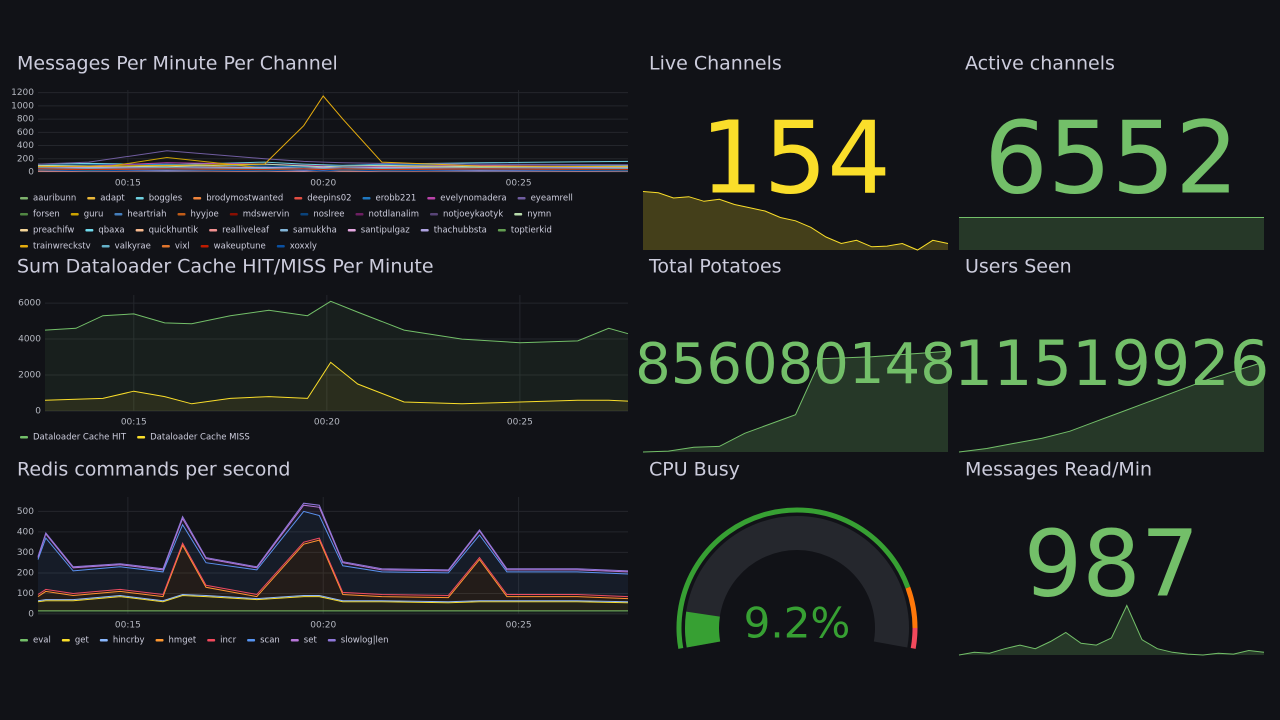 The height and width of the screenshot is (720, 1280). I want to click on legend-item: eval, so click(35, 641).